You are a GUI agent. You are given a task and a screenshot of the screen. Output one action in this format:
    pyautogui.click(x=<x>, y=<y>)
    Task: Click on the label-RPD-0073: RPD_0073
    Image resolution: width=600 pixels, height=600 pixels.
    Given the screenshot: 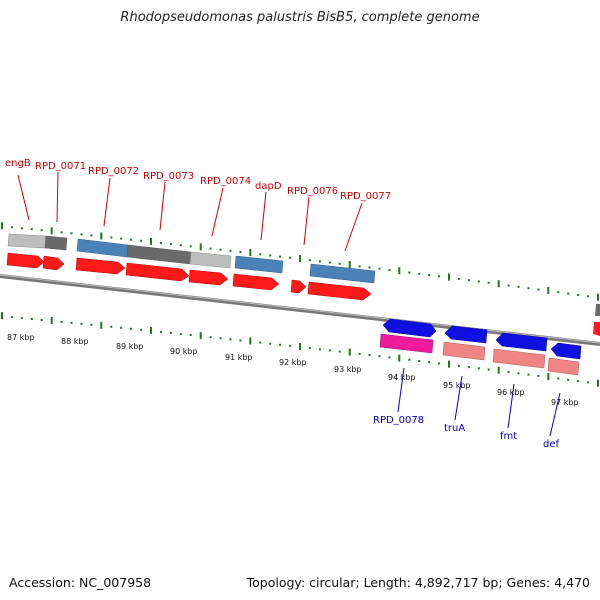 What is the action you would take?
    pyautogui.click(x=168, y=176)
    